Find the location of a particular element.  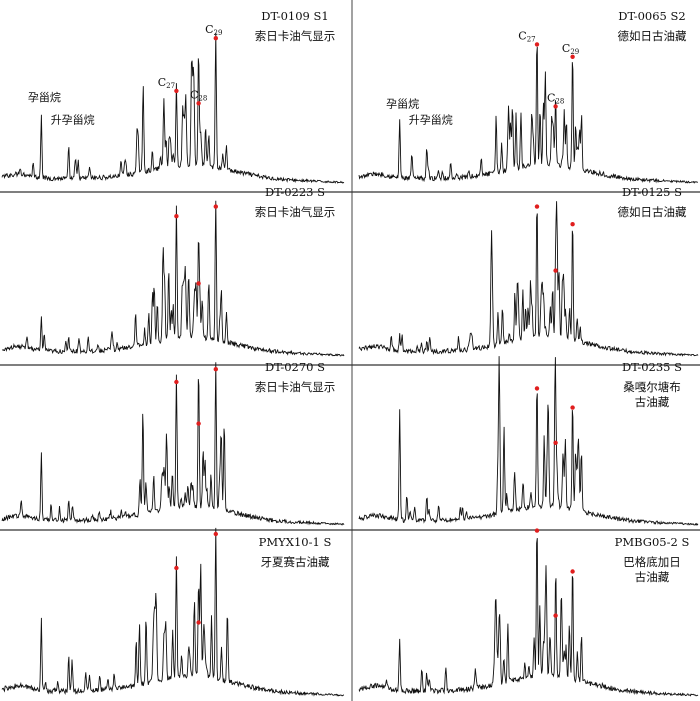

chromatogram-panel: PMYX10-1 S 牙夏赛古油藏 is located at coordinates (173, 612).